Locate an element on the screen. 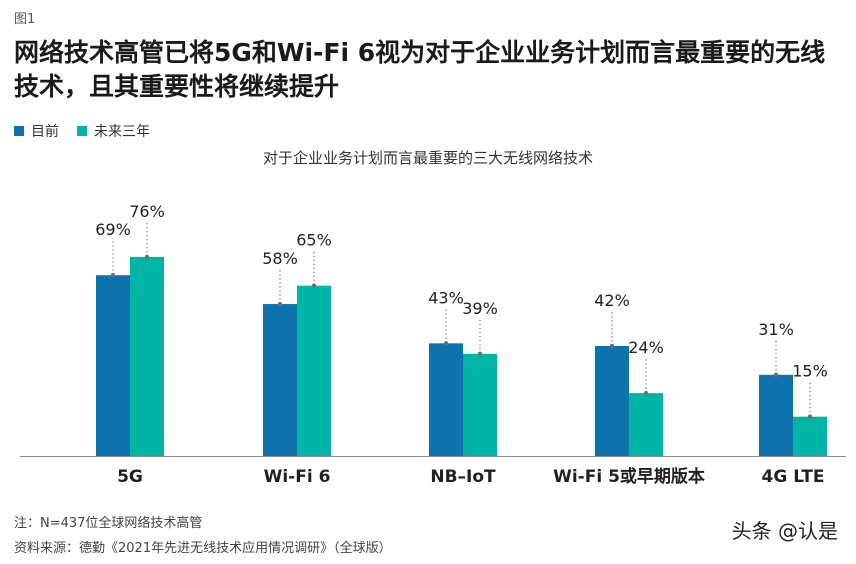 The image size is (856, 564). legend-item-current: 目前 is located at coordinates (36, 131).